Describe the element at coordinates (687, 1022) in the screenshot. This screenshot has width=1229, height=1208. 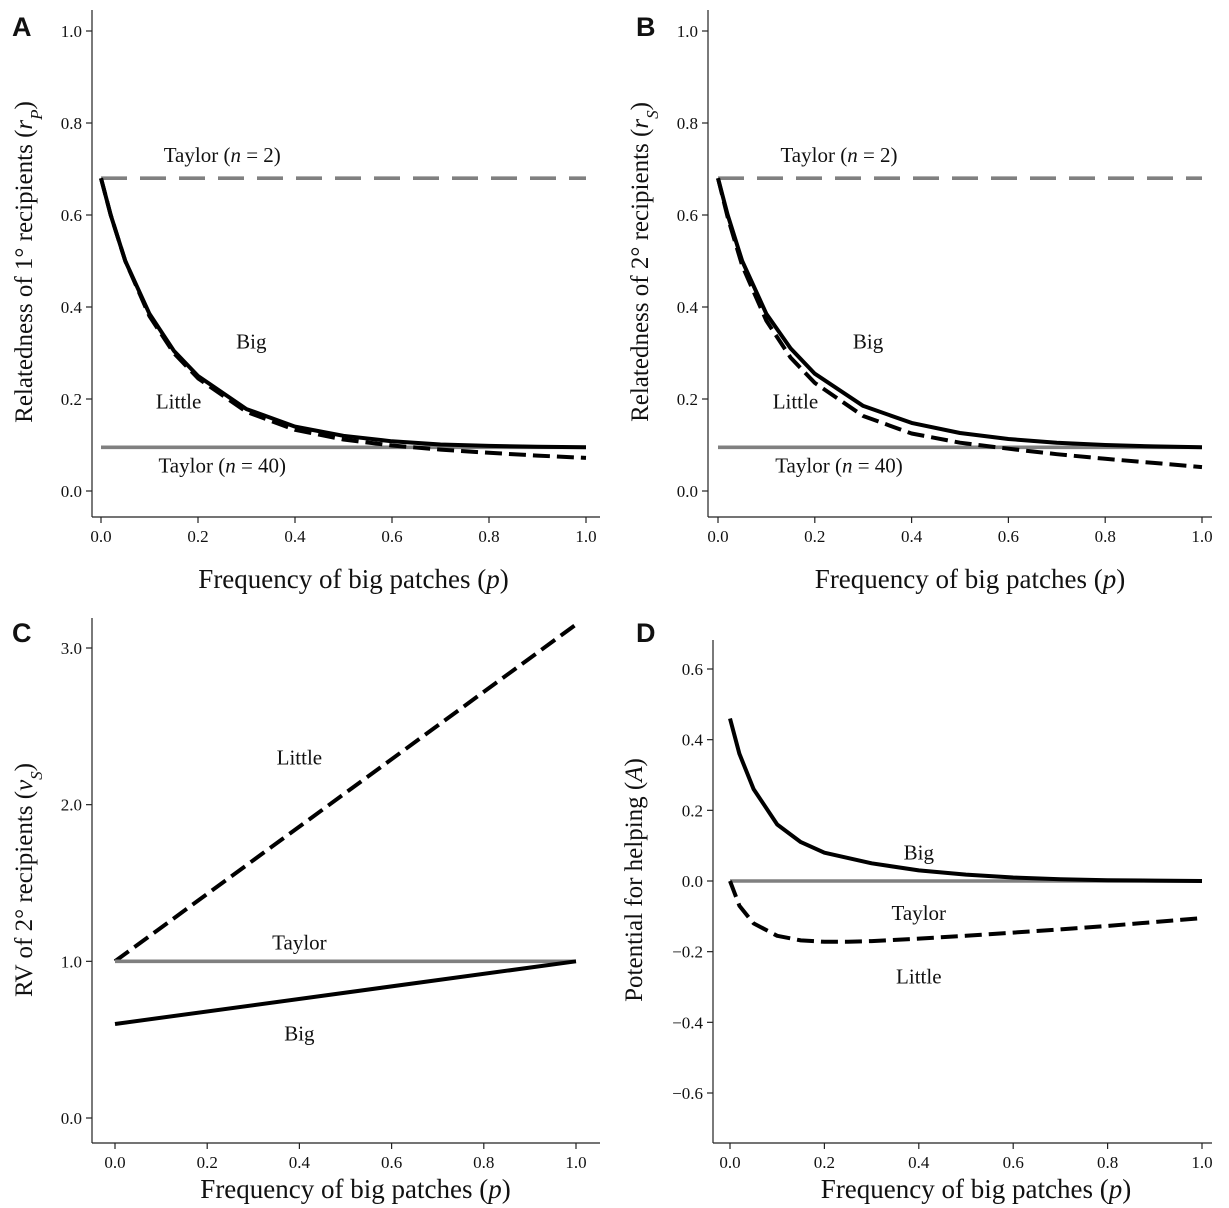
I see `y-tick-label: −0.4` at that location.